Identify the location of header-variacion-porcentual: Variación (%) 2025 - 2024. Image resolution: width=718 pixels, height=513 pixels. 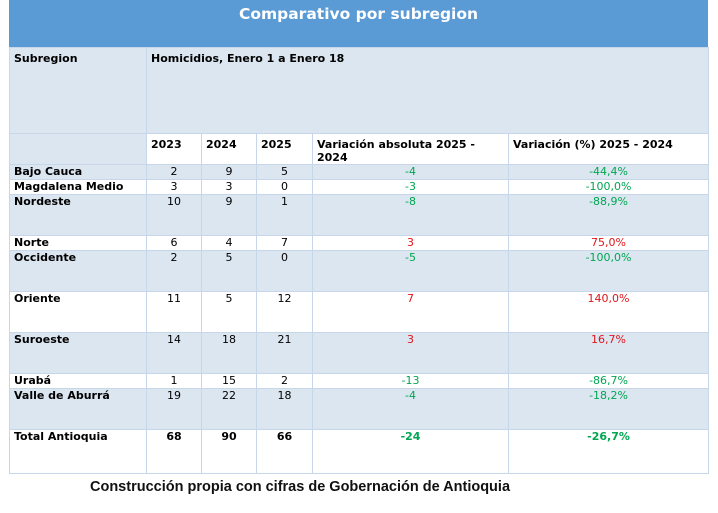
(608, 149).